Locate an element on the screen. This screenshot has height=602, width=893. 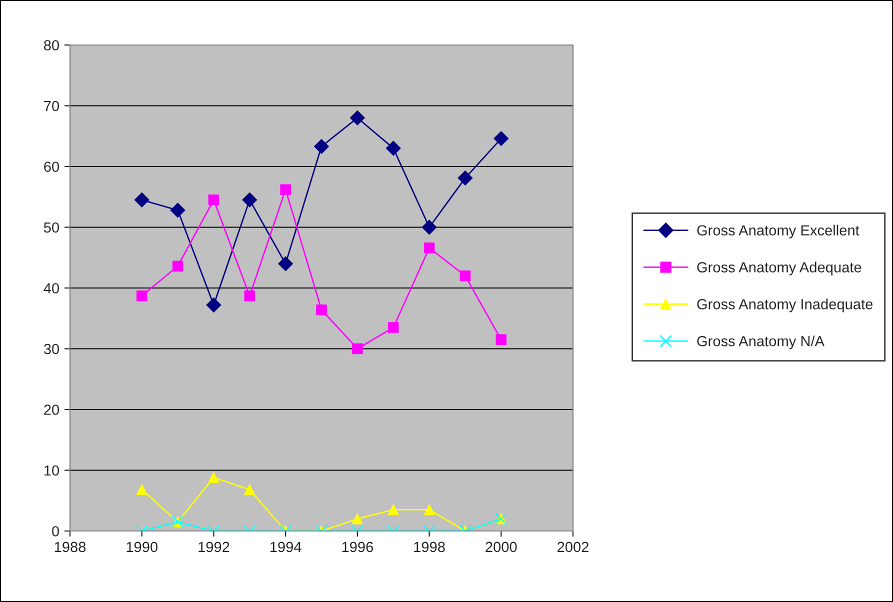
legend-label: Gross Anatomy Inadequate is located at coordinates (785, 305).